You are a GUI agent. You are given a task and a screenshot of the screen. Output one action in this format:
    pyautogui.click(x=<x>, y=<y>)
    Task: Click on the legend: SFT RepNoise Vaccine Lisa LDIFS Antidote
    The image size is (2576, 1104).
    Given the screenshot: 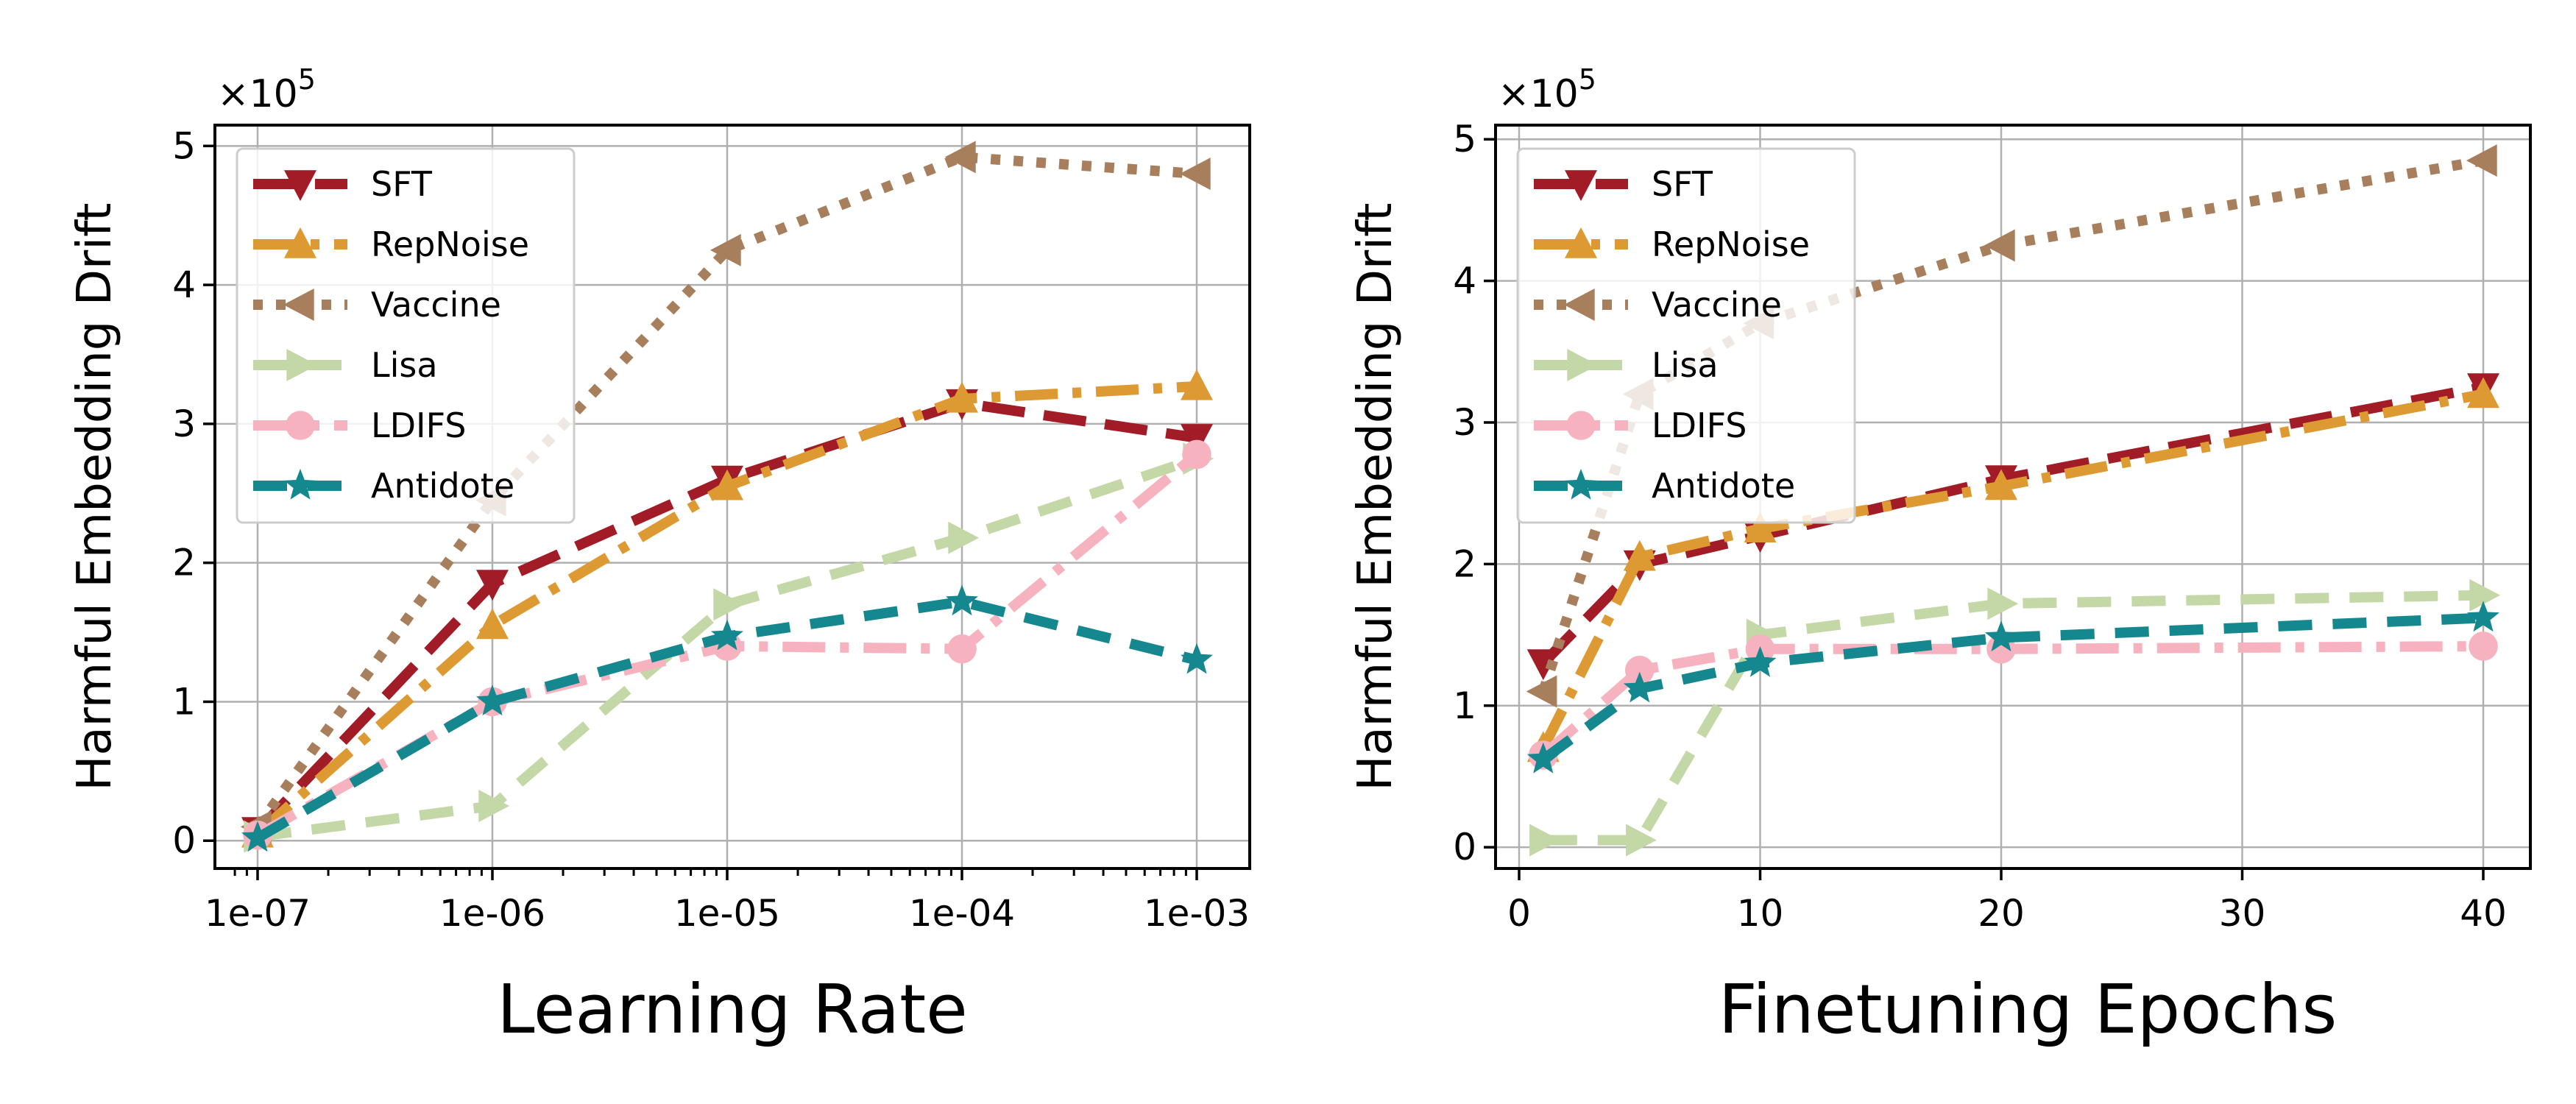 What is the action you would take?
    pyautogui.click(x=1686, y=335)
    